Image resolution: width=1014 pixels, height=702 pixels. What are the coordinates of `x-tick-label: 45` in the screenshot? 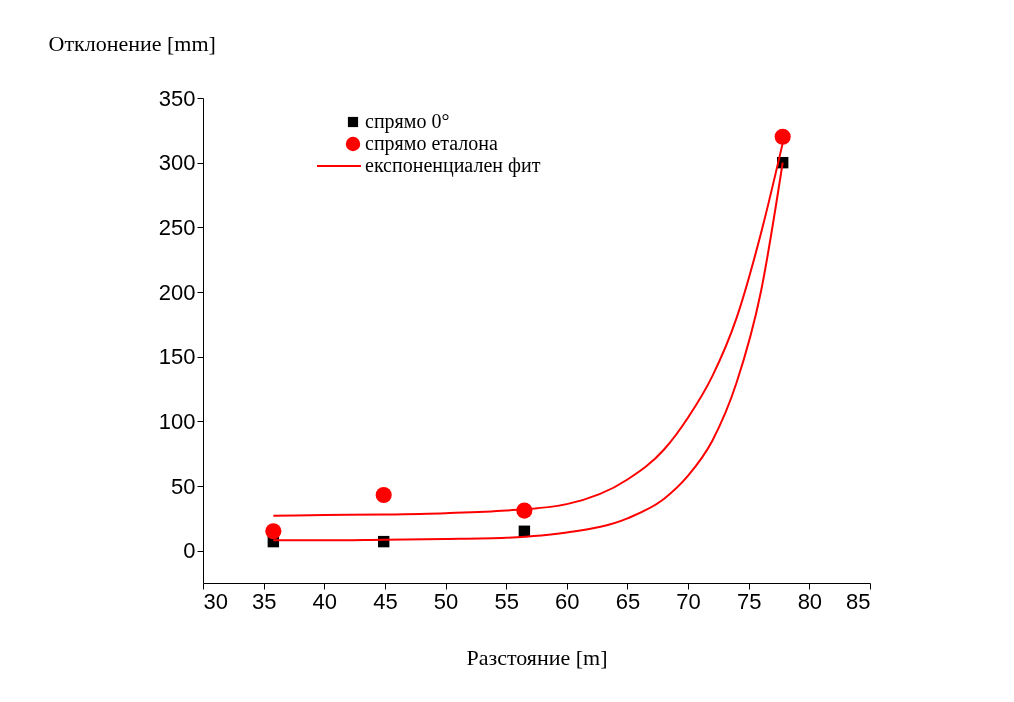 It's located at (385, 601).